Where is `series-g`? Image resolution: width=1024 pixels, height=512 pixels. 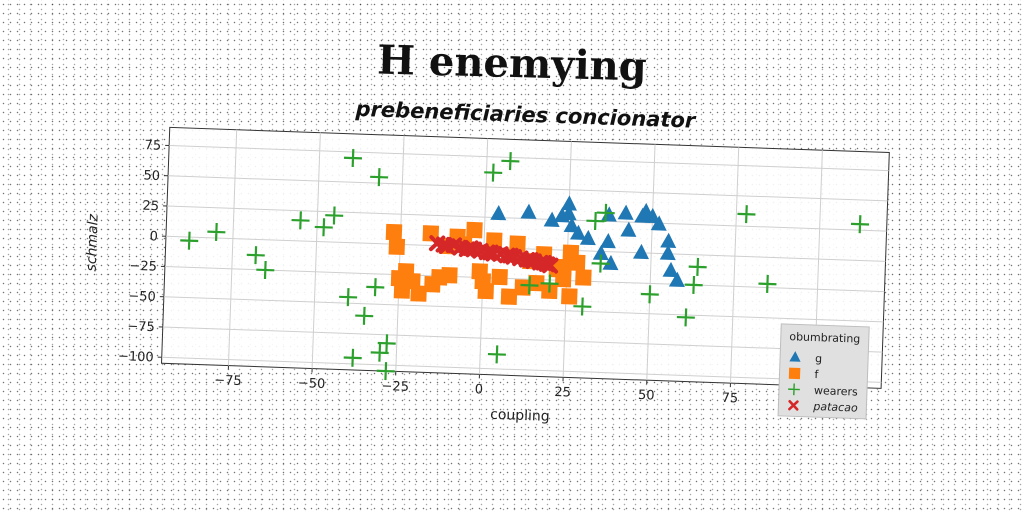 series-g is located at coordinates (587, 241).